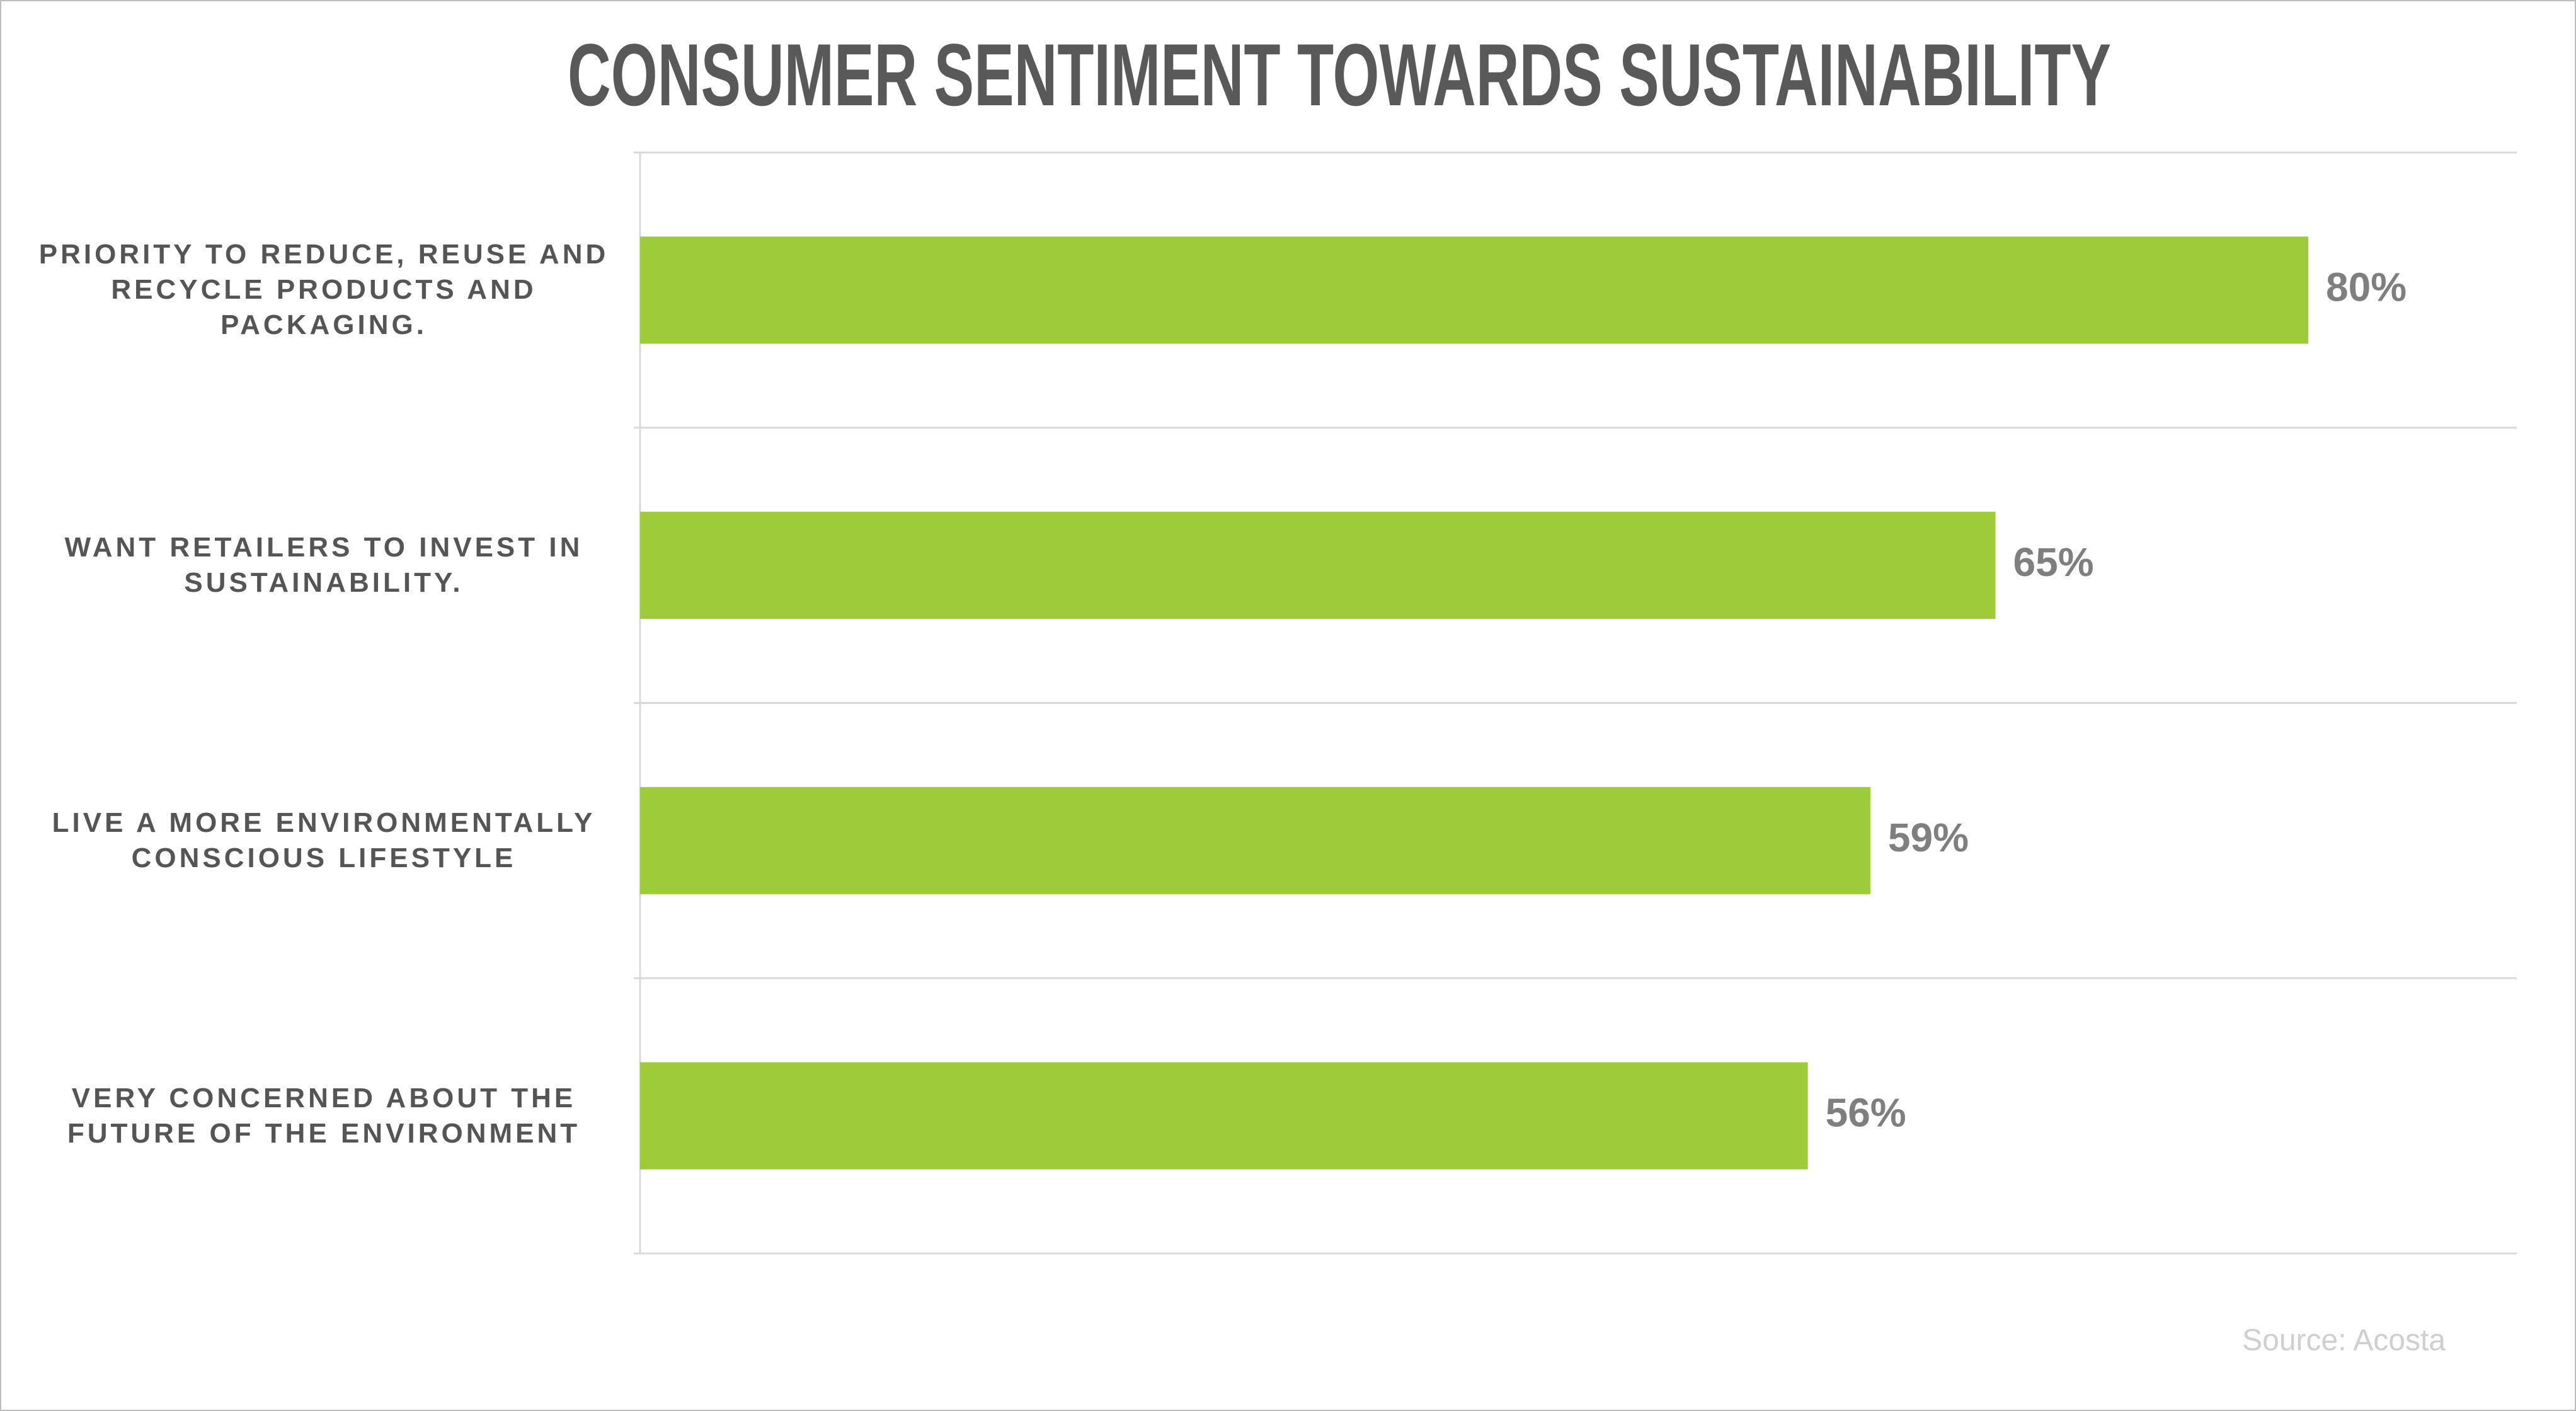  Describe the element at coordinates (1929, 837) in the screenshot. I see `value-label: 59%` at that location.